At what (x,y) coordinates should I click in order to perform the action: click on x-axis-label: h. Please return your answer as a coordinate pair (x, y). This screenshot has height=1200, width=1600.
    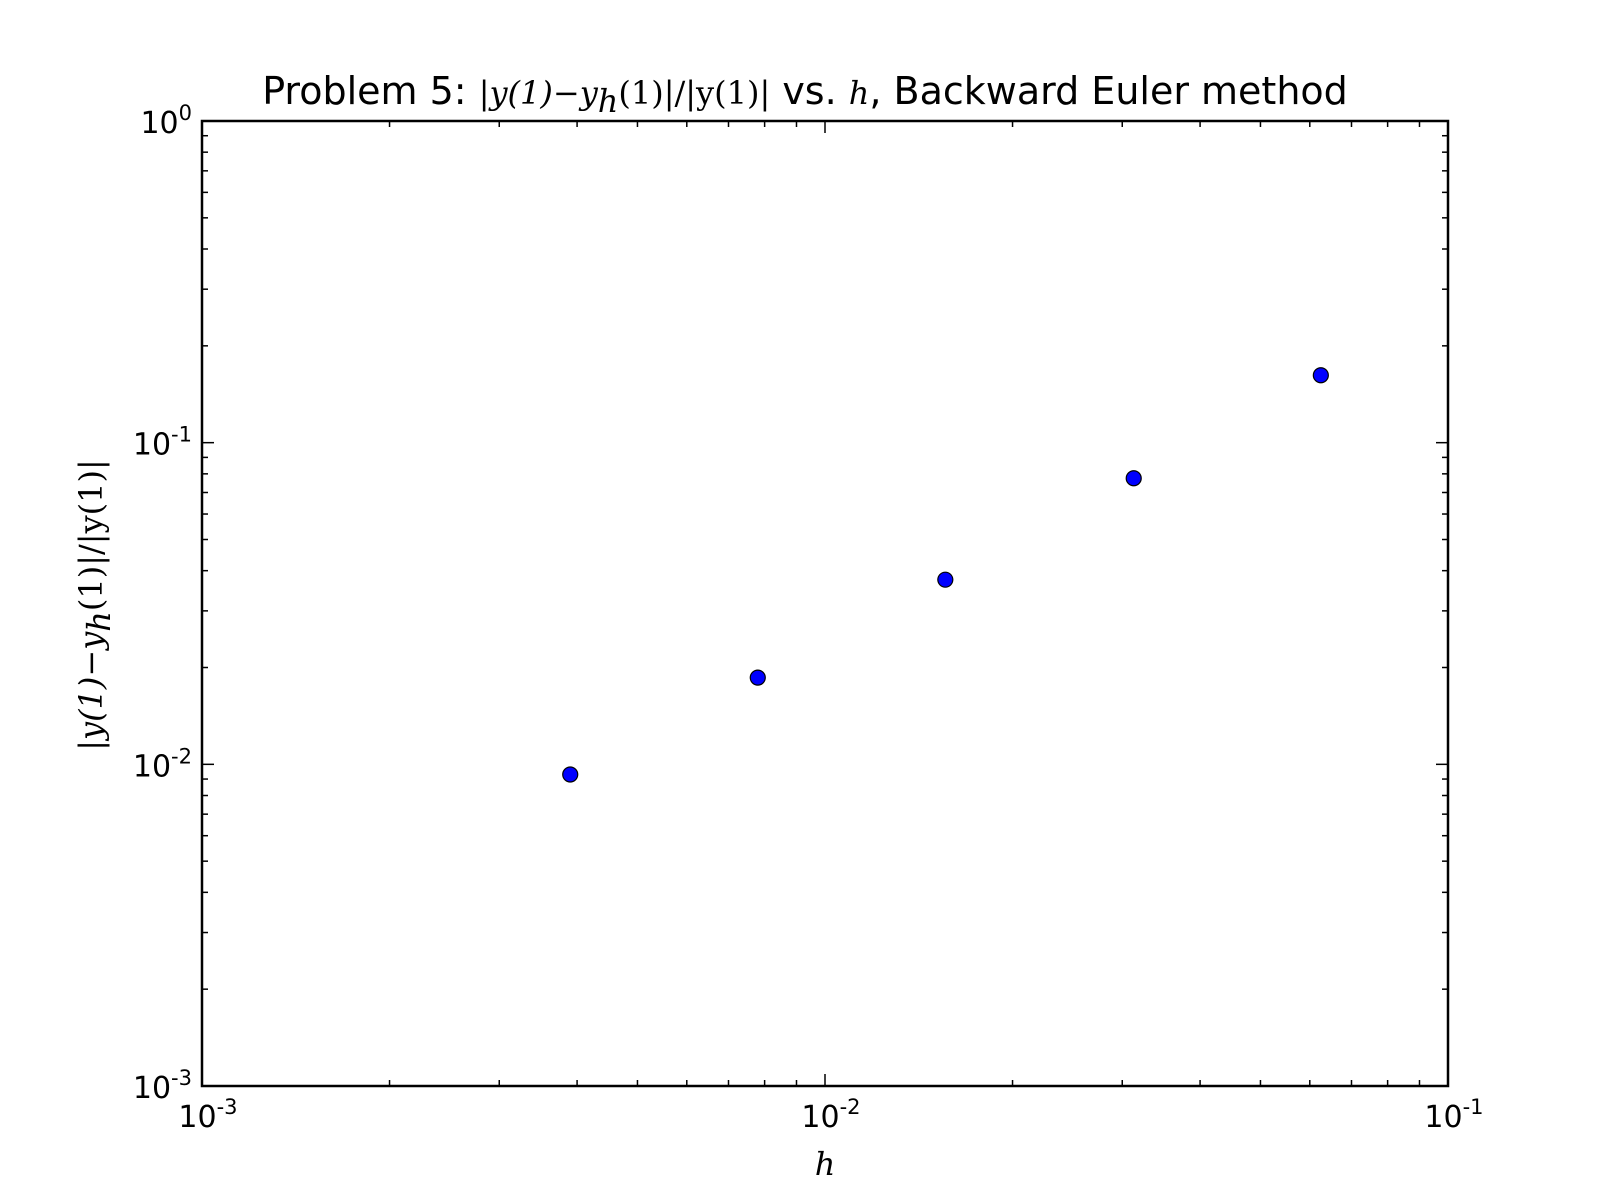
    Looking at the image, I should click on (825, 1164).